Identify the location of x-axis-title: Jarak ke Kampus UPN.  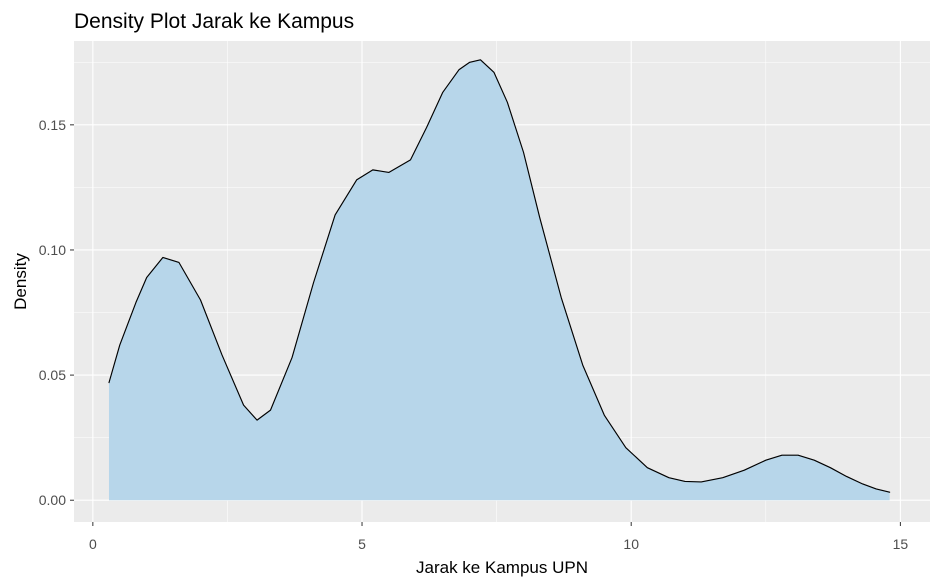
(502, 567).